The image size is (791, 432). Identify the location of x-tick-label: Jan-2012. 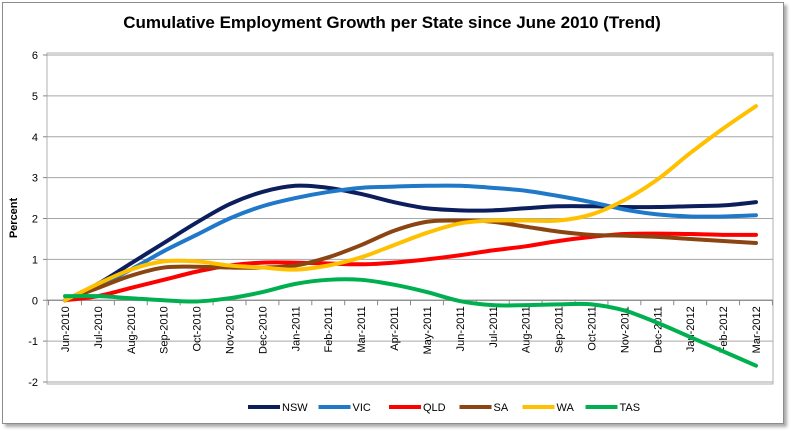
(691, 329).